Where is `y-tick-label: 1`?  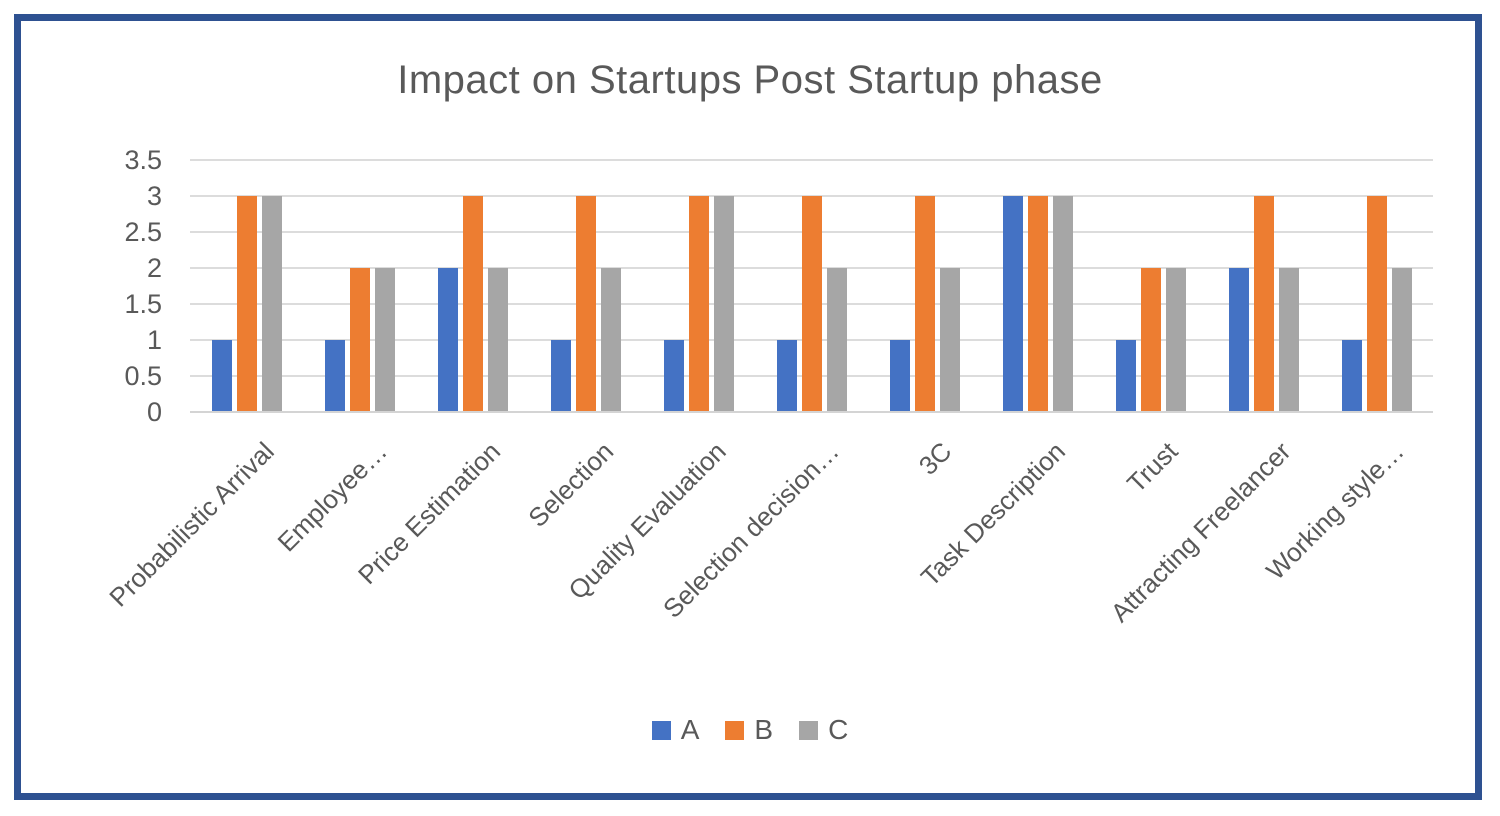
y-tick-label: 1 is located at coordinates (154, 340).